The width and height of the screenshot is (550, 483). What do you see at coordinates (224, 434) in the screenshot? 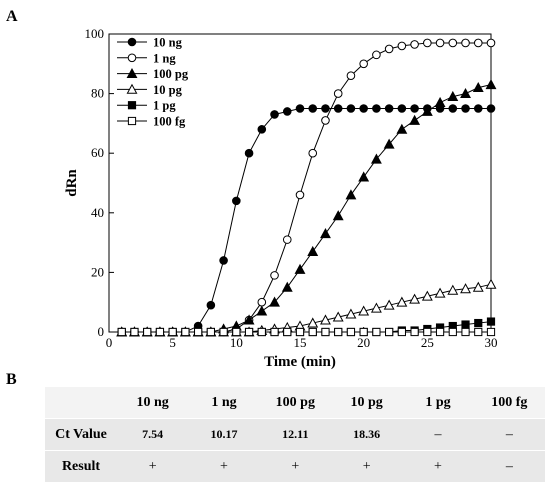
I see `table-cell: 10.17` at bounding box center [224, 434].